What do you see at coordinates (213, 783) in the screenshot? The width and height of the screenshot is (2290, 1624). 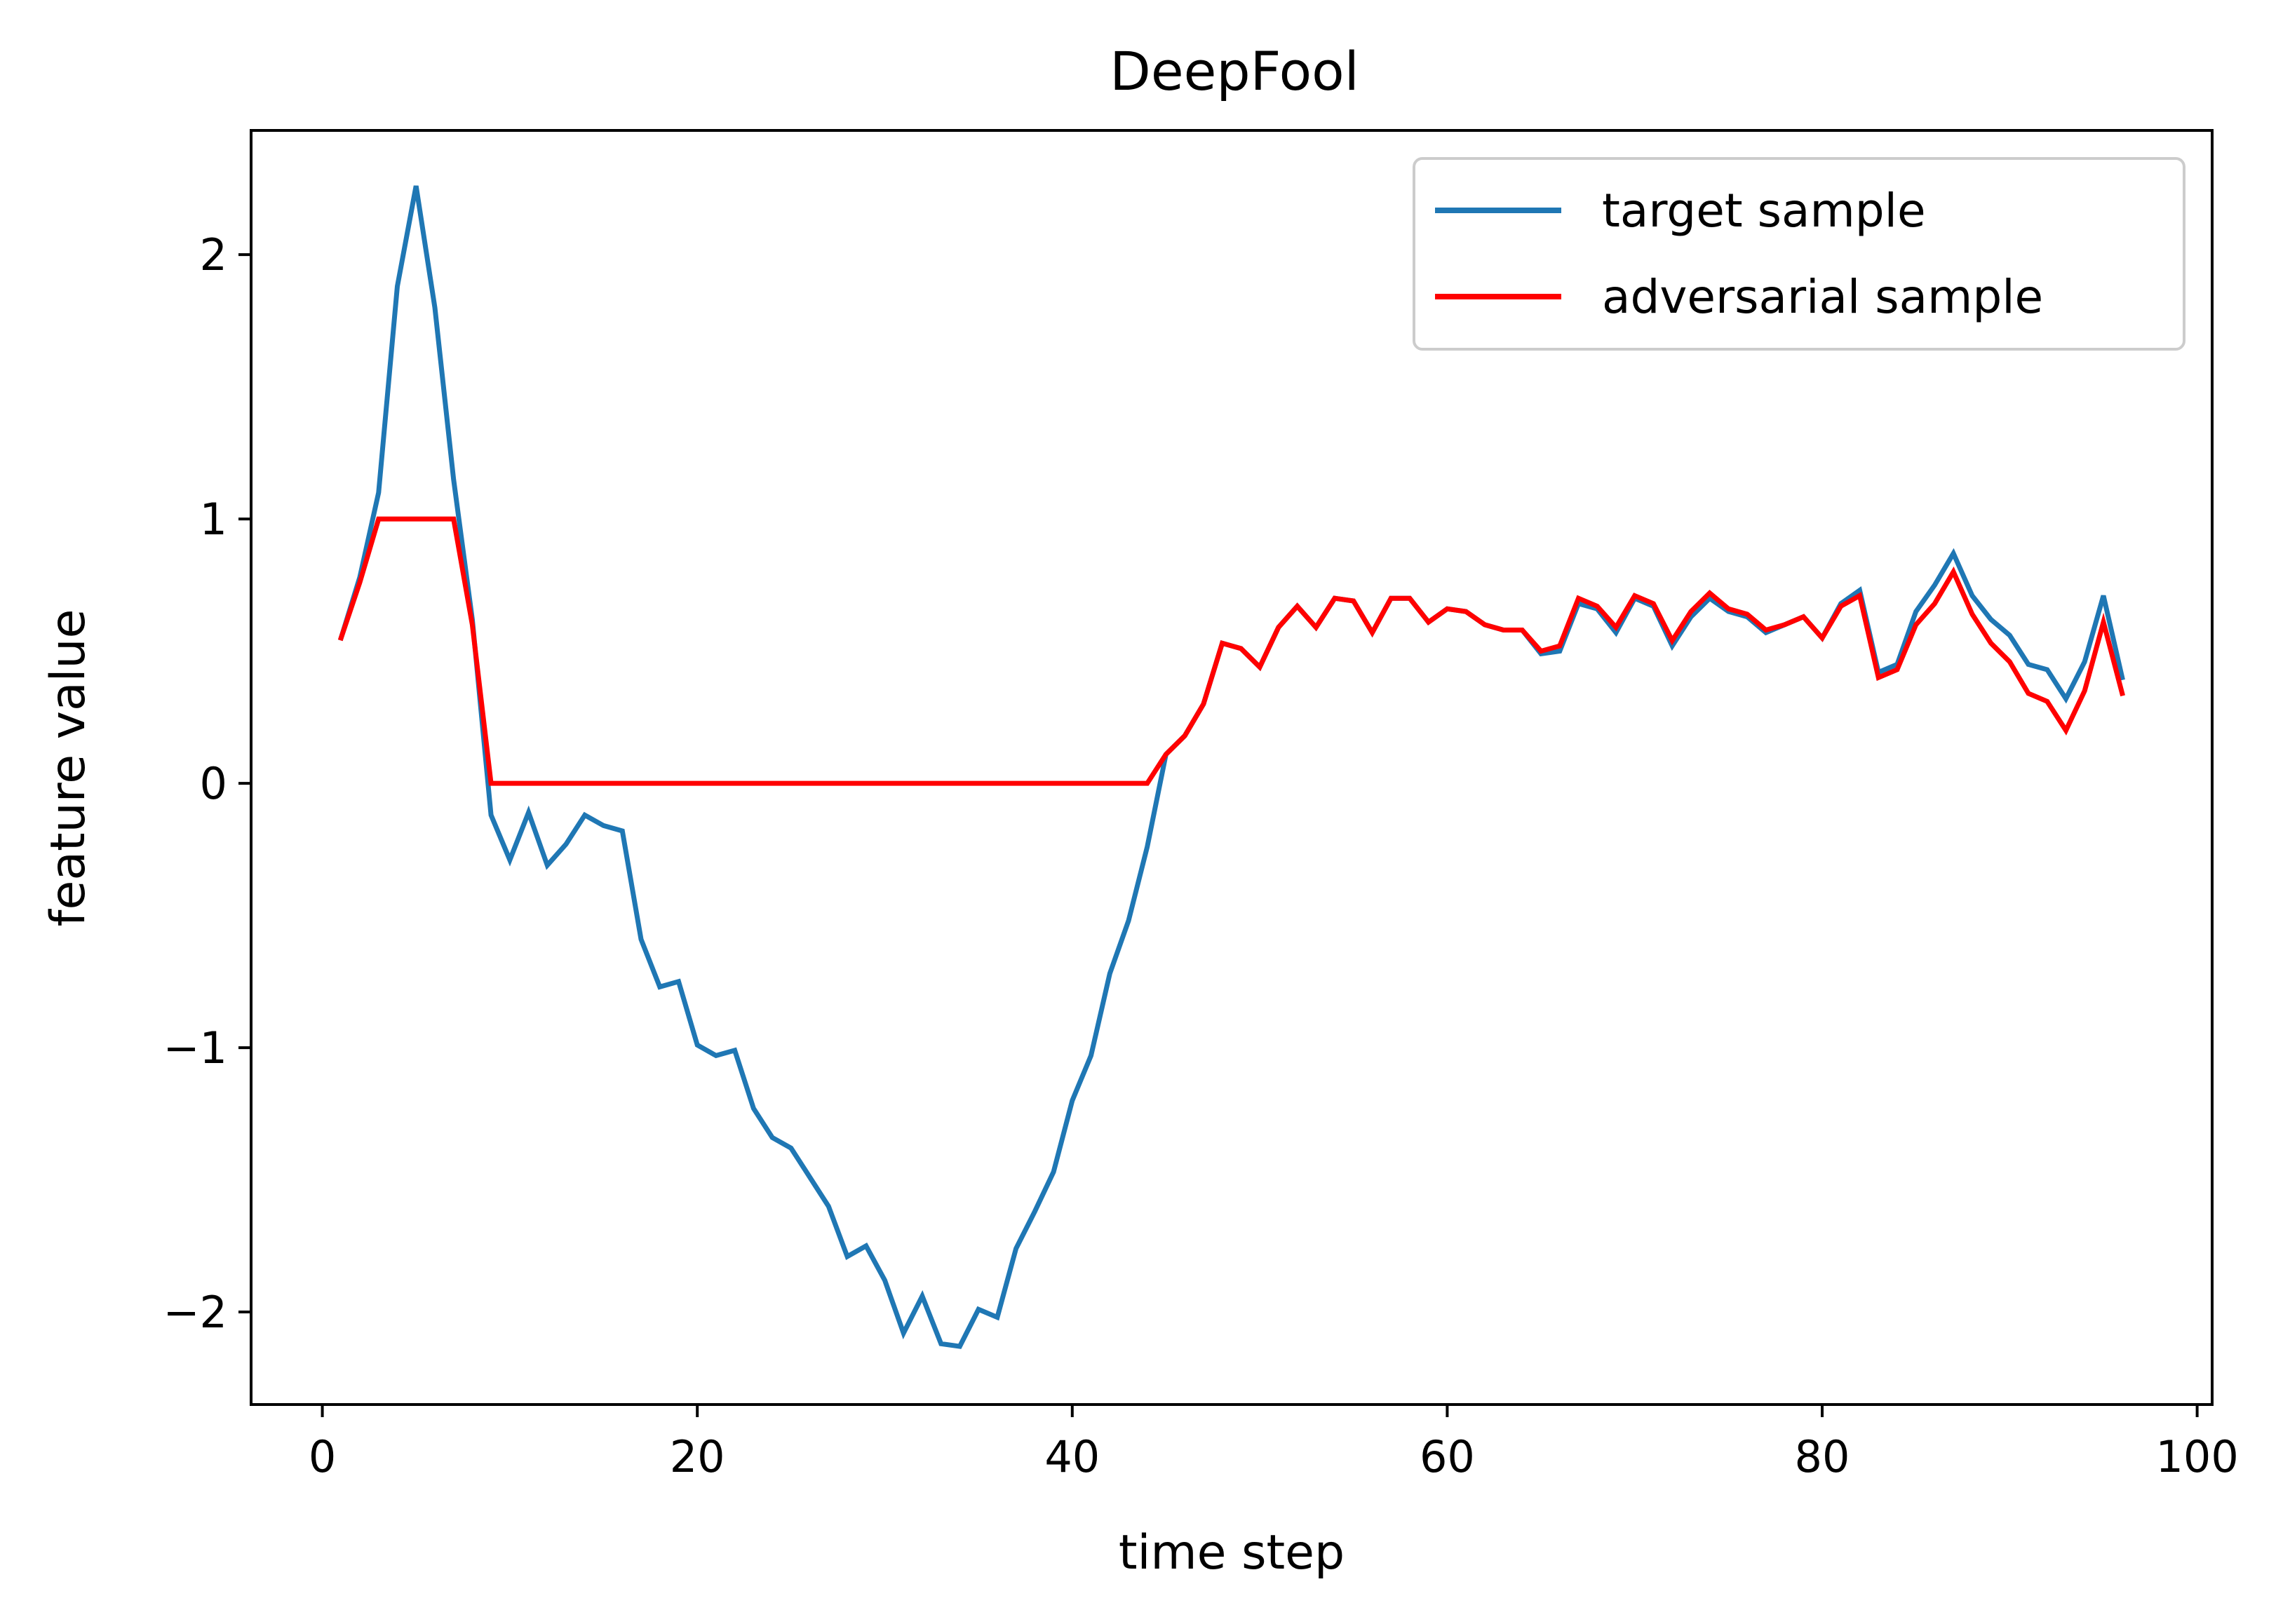 I see `y-tick-label: 0` at bounding box center [213, 783].